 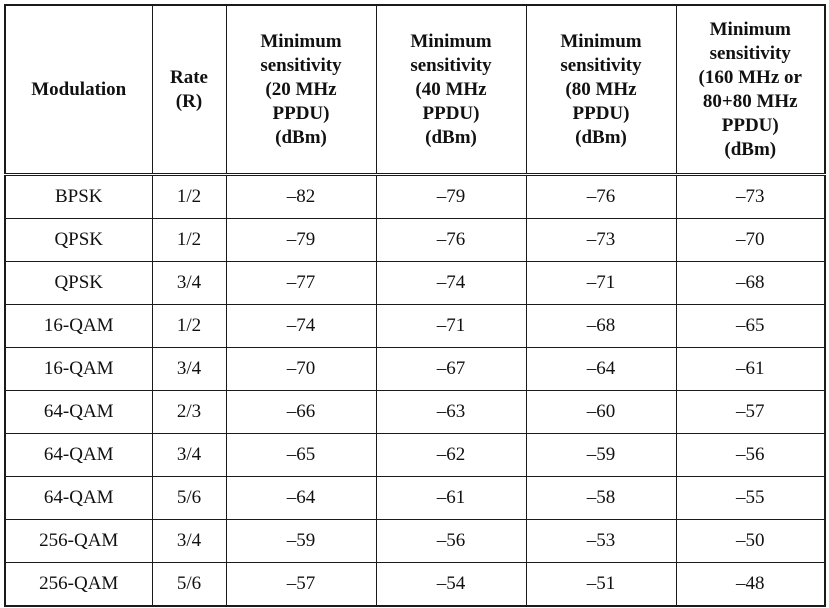 What do you see at coordinates (750, 541) in the screenshot?
I see `sensitivity-160mhz-cell: –50` at bounding box center [750, 541].